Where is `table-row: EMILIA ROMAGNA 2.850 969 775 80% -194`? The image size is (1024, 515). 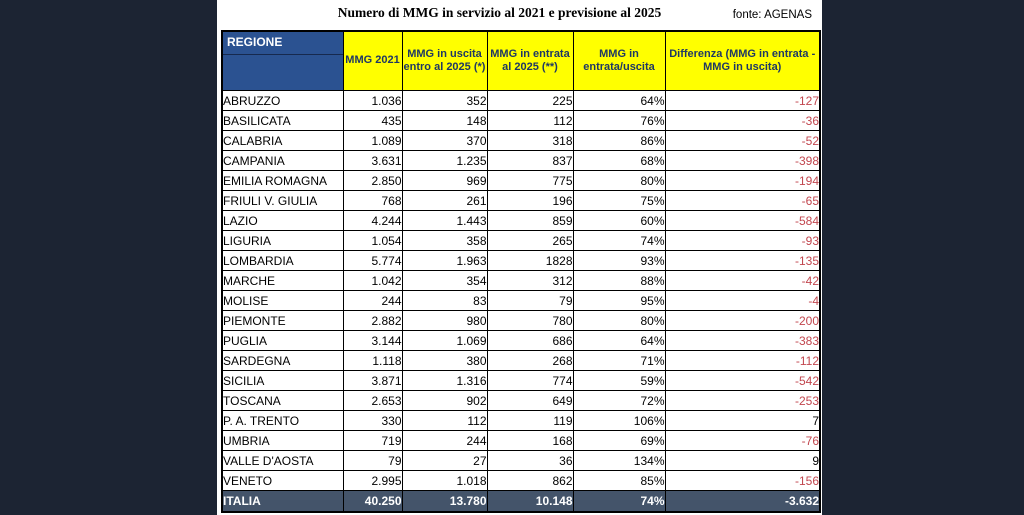 table-row: EMILIA ROMAGNA 2.850 969 775 80% -194 is located at coordinates (521, 180).